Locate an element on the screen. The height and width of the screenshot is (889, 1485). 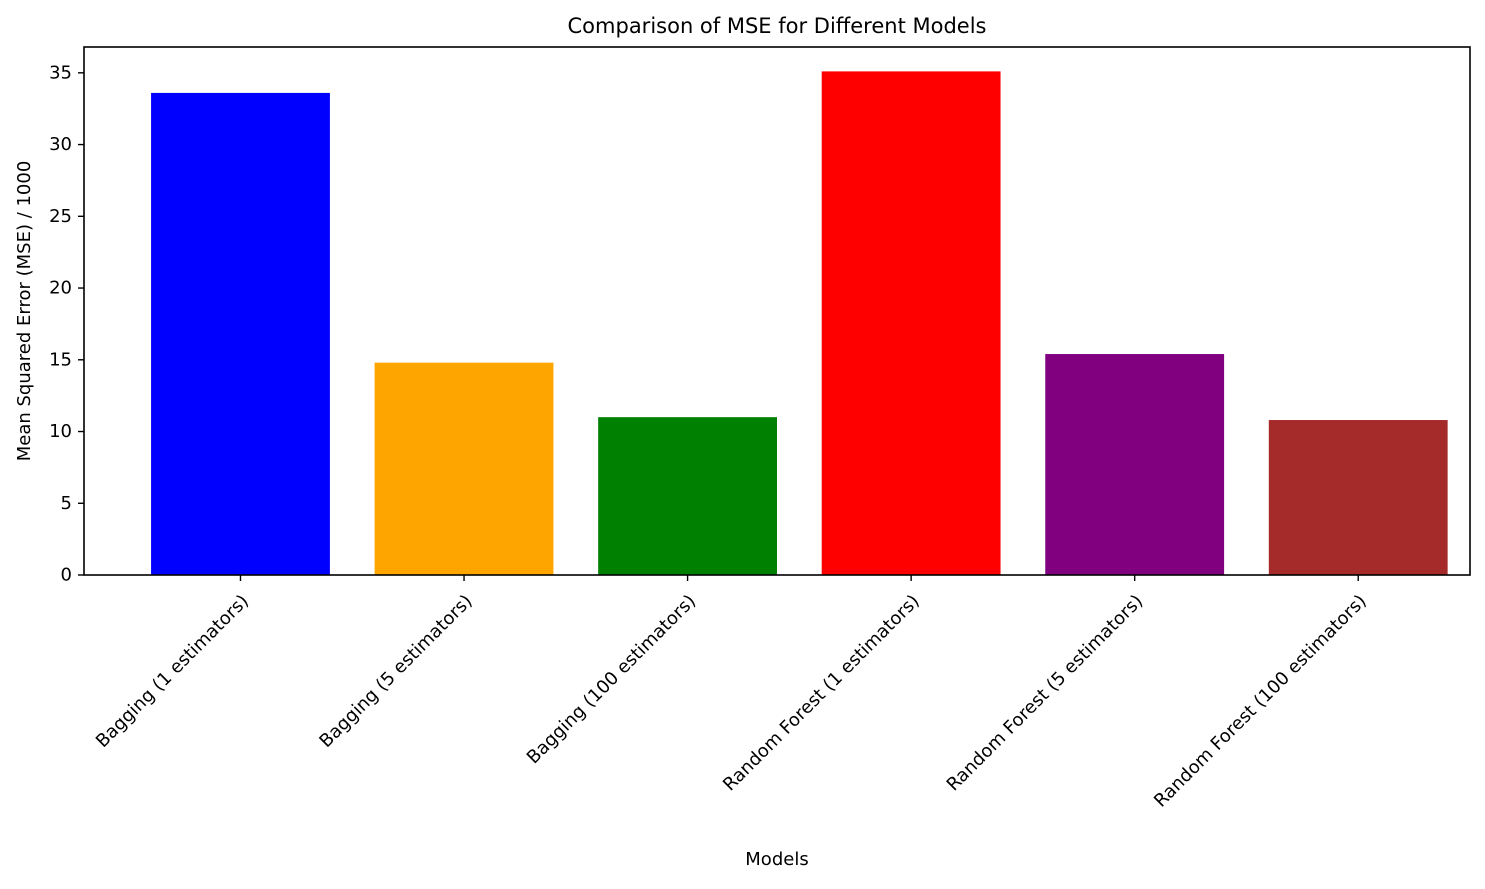
y-tick-label: 5 is located at coordinates (66, 503).